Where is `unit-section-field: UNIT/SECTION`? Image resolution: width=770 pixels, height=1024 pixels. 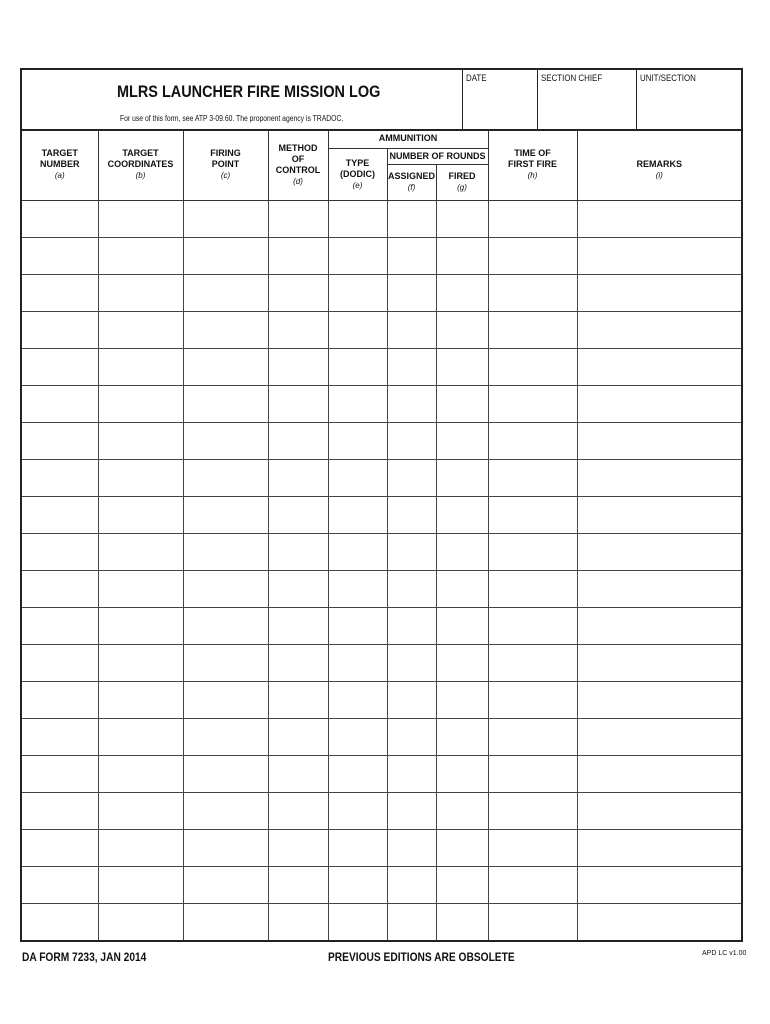 unit-section-field: UNIT/SECTION is located at coordinates (688, 99).